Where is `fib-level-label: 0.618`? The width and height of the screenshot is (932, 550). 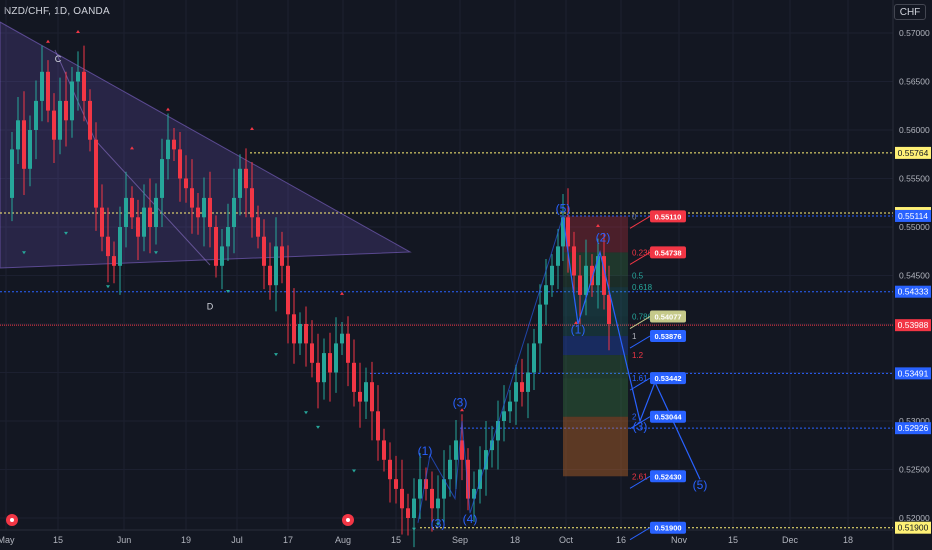 fib-level-label: 0.618 is located at coordinates (642, 287).